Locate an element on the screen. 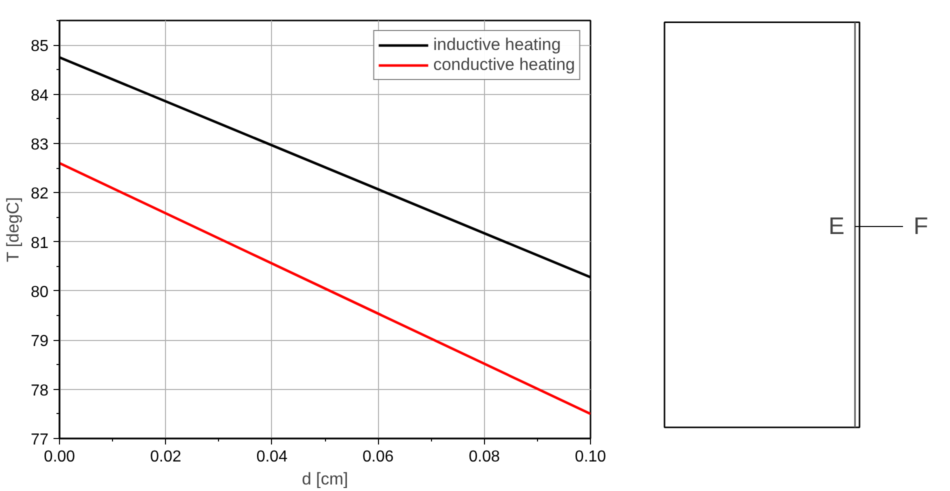 The height and width of the screenshot is (491, 950). x-tick-label: 0.00 is located at coordinates (60, 457).